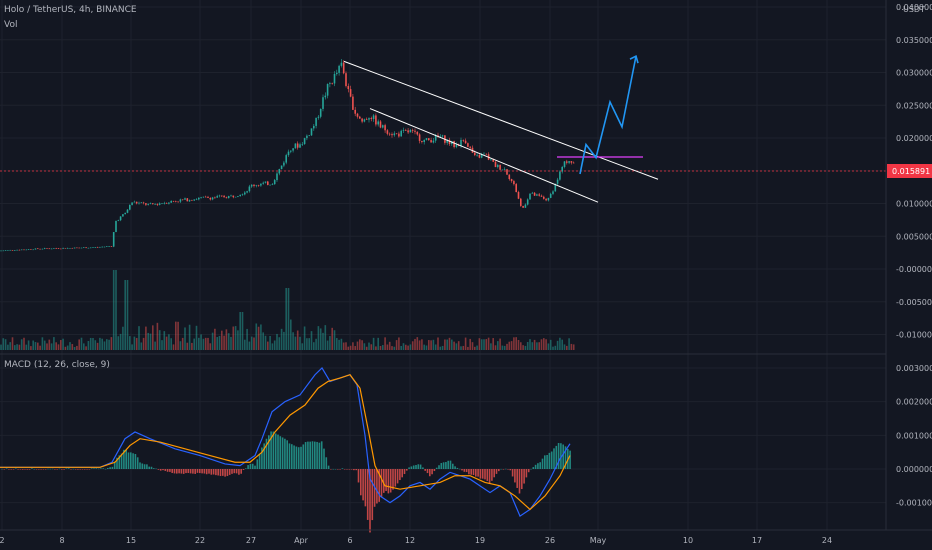 This screenshot has height=550, width=932. Describe the element at coordinates (501, 128) in the screenshot. I see `drawings` at that location.